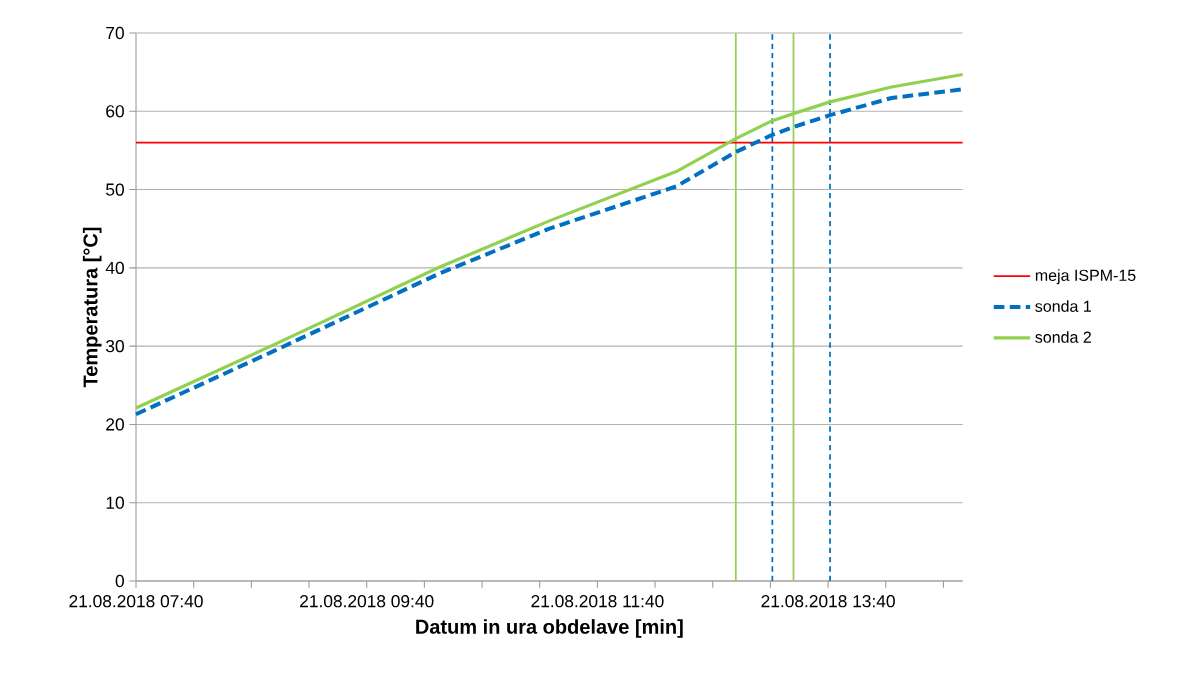 This screenshot has width=1180, height=675. I want to click on y-tick-label: 20, so click(115, 424).